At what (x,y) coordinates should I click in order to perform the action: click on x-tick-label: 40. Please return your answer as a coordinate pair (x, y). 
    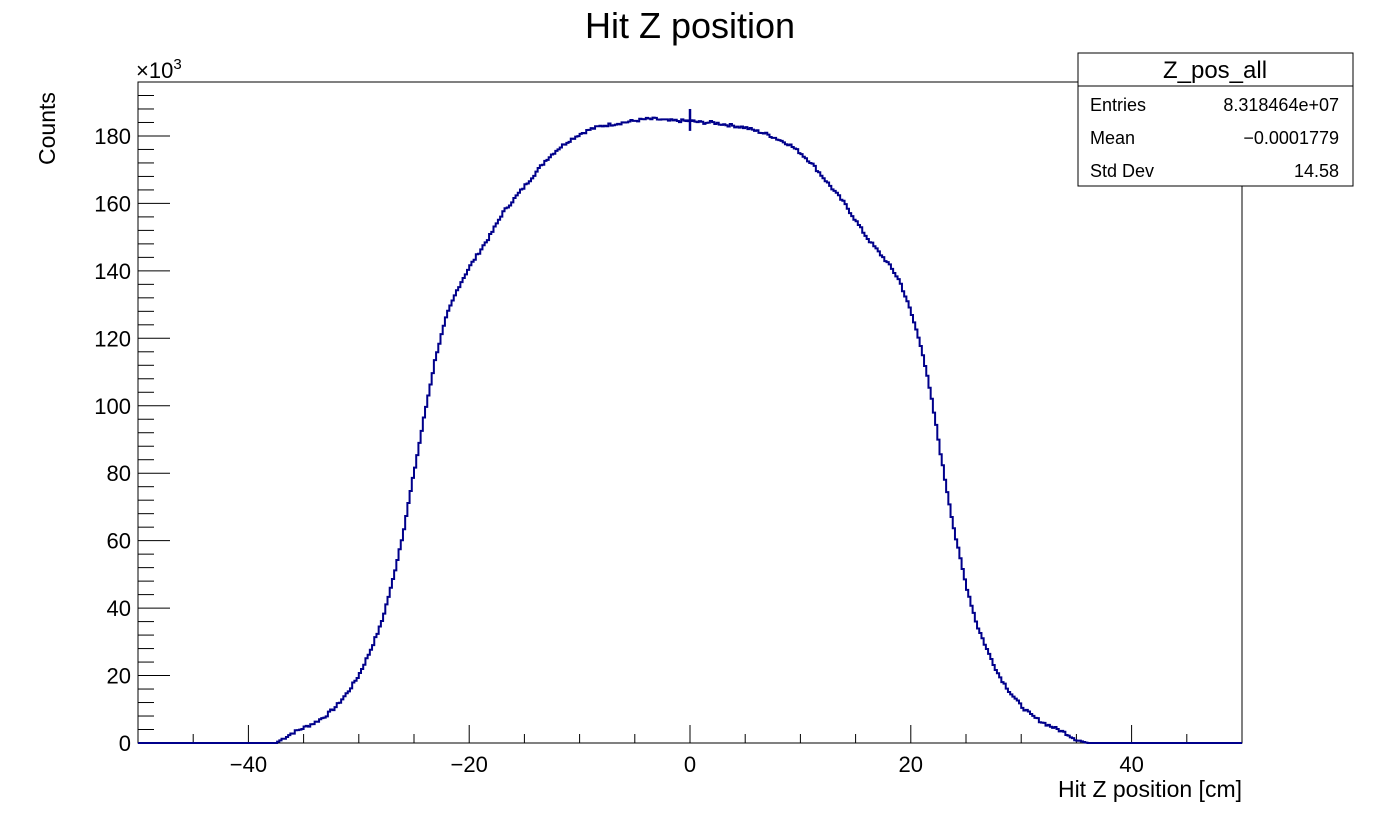
    Looking at the image, I should click on (1131, 764).